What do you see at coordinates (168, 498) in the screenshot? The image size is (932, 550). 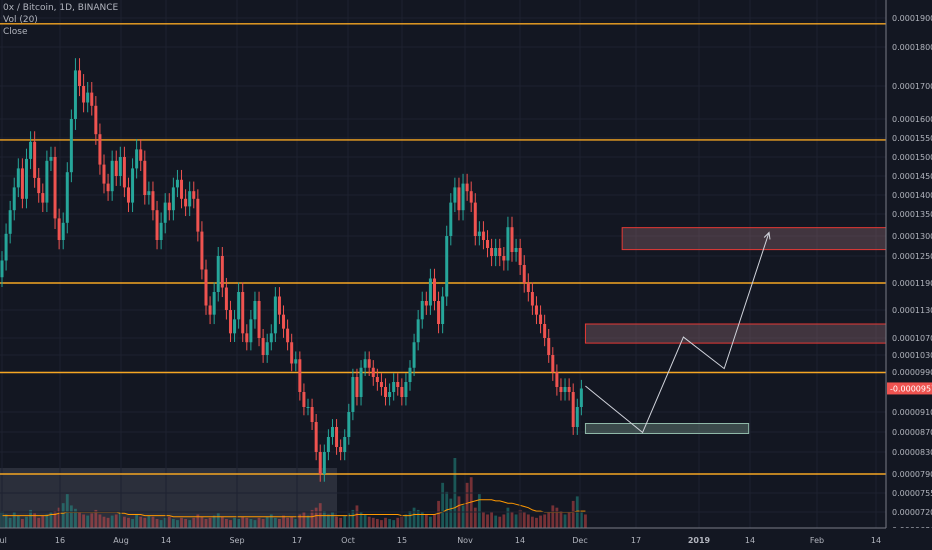 I see `volume-highlight-box` at bounding box center [168, 498].